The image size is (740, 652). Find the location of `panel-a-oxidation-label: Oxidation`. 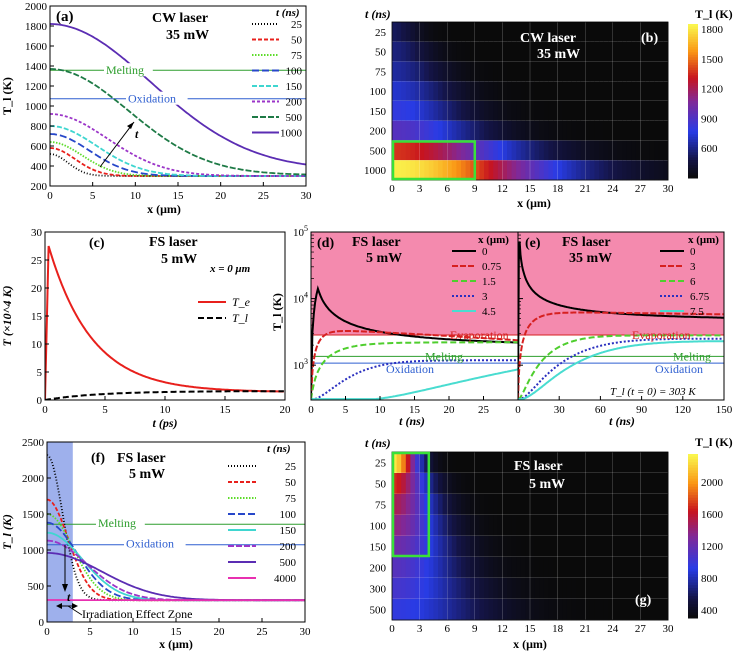

panel-a-oxidation-label: Oxidation is located at coordinates (152, 99).